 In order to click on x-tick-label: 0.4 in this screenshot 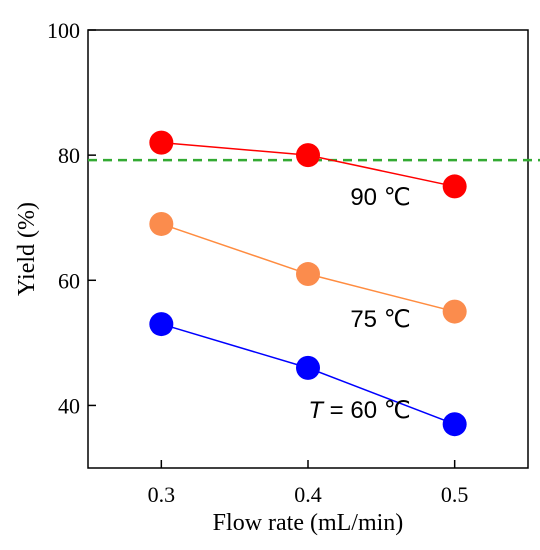, I will do `click(308, 494)`.